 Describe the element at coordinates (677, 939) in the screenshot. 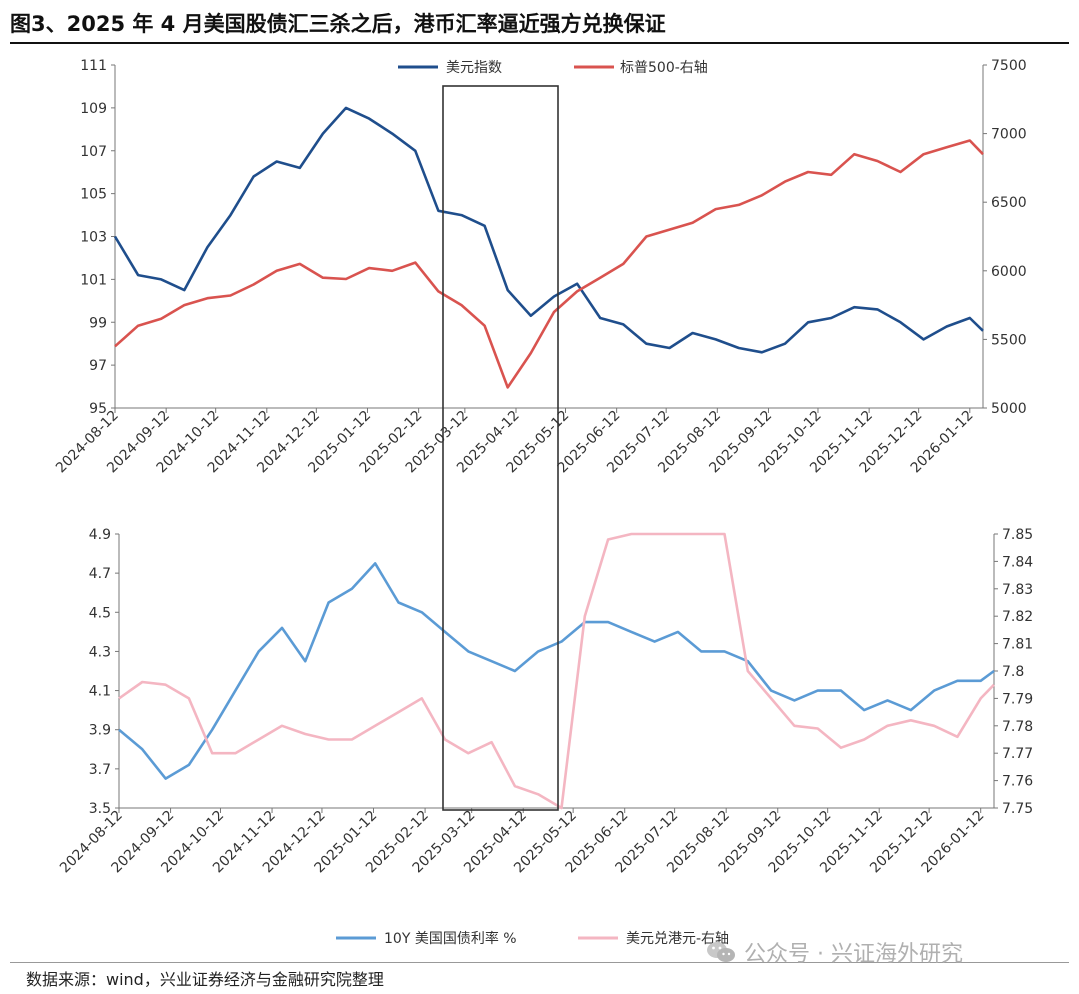

I see `legend-label: 美元兑港元-右轴` at that location.